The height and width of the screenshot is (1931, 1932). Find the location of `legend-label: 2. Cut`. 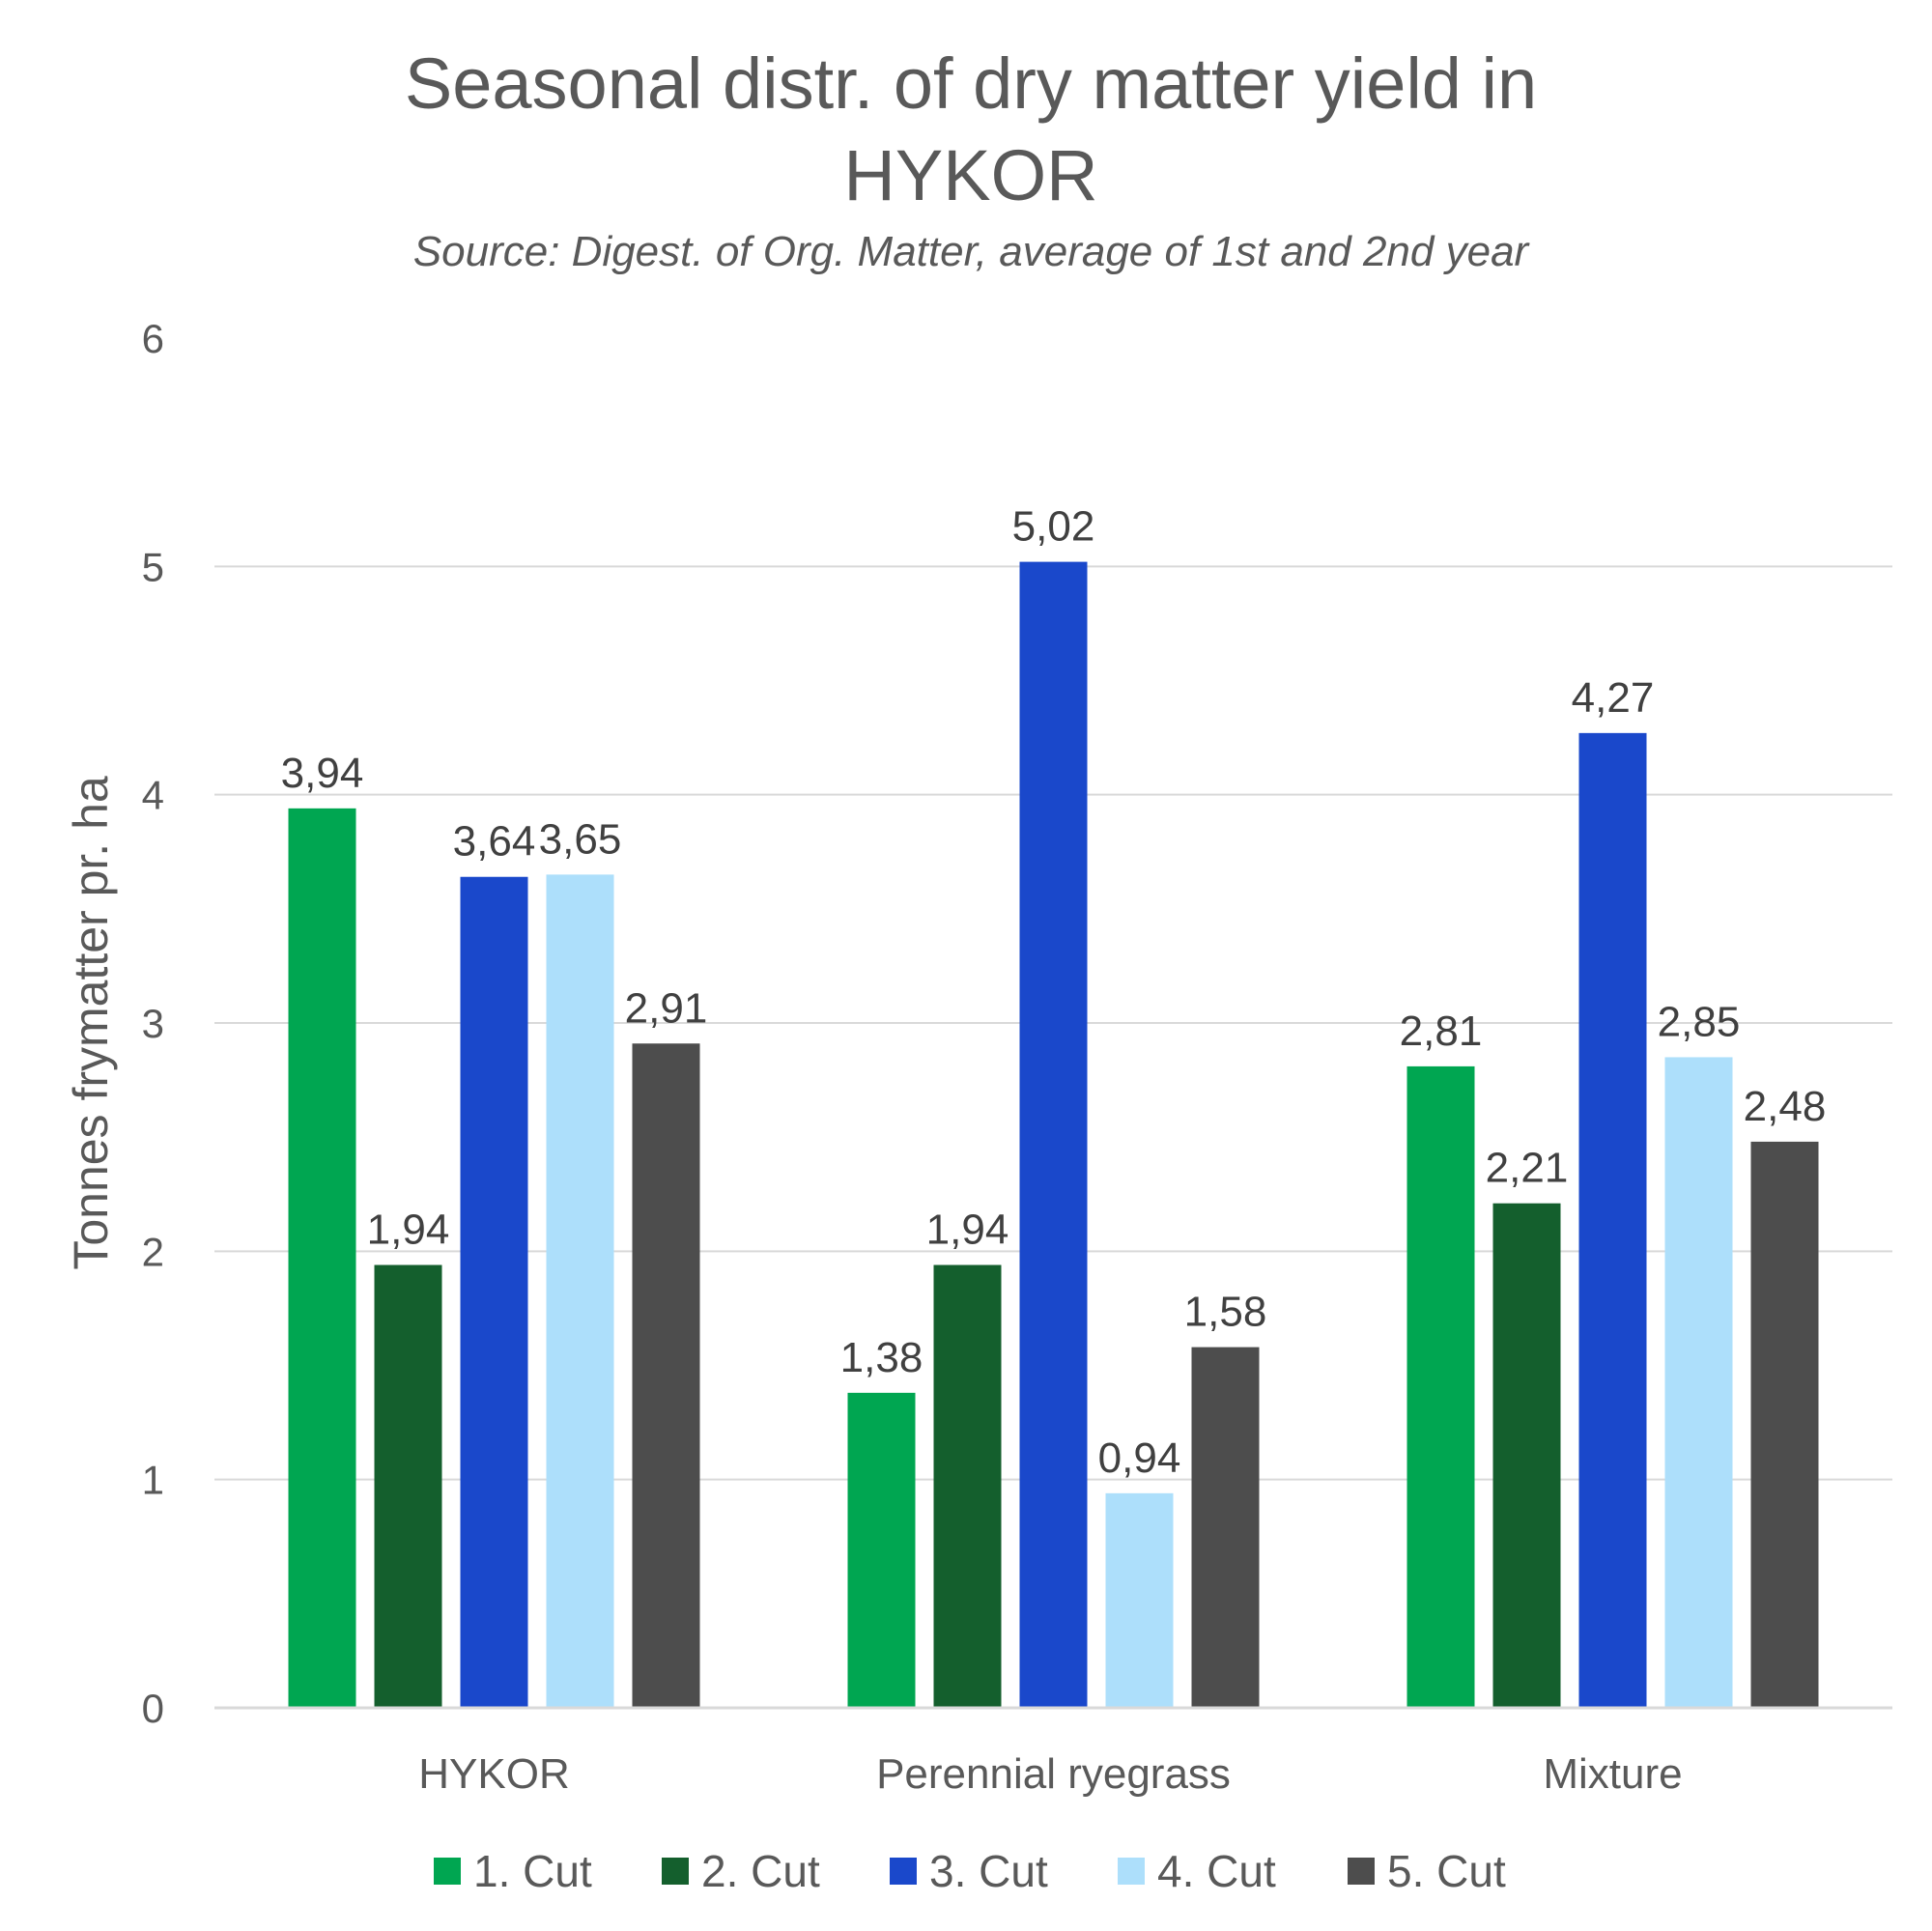

legend-label: 2. Cut is located at coordinates (760, 1871).